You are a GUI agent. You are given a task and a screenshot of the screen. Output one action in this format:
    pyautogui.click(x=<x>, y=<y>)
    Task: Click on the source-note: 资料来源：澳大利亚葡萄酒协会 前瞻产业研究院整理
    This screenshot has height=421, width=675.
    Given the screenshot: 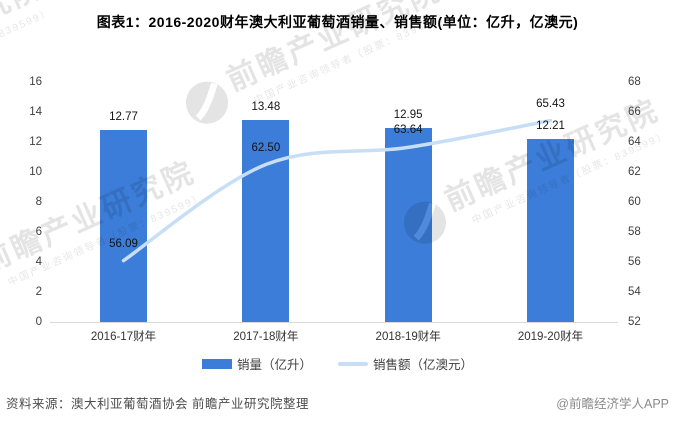 What is the action you would take?
    pyautogui.click(x=157, y=404)
    